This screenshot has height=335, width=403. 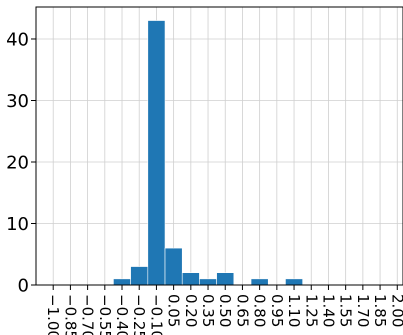 What do you see at coordinates (139, 314) in the screenshot?
I see `x-tick-label: −0.25` at bounding box center [139, 314].